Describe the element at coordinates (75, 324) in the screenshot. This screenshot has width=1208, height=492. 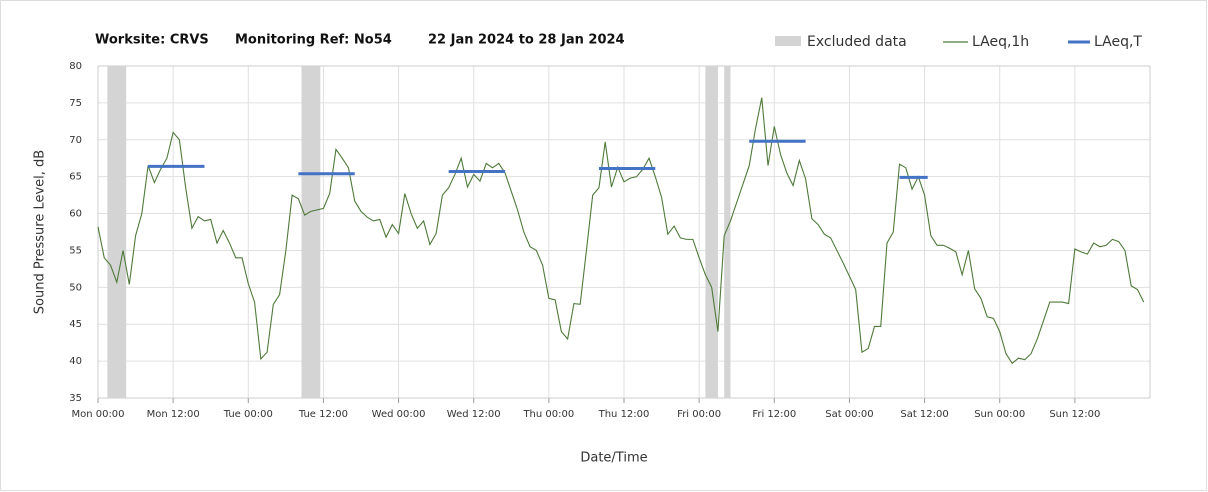
I see `y-tick-label: 45` at that location.